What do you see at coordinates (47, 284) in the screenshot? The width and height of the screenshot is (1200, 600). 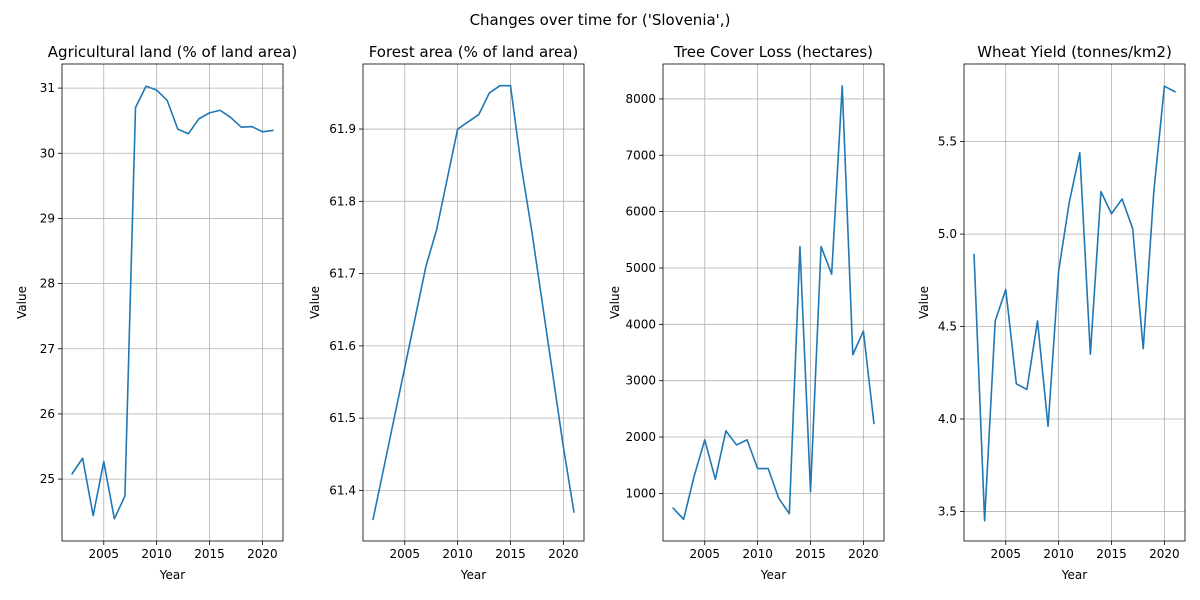 I see `y-tick-label: 28` at bounding box center [47, 284].